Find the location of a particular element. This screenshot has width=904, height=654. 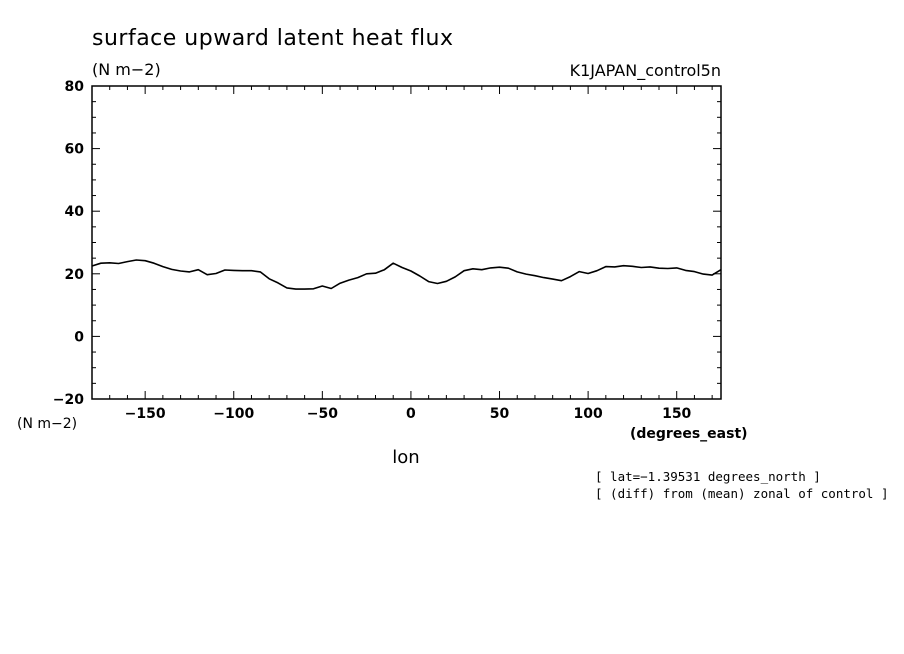

x-tick-label: 100 is located at coordinates (587, 414).